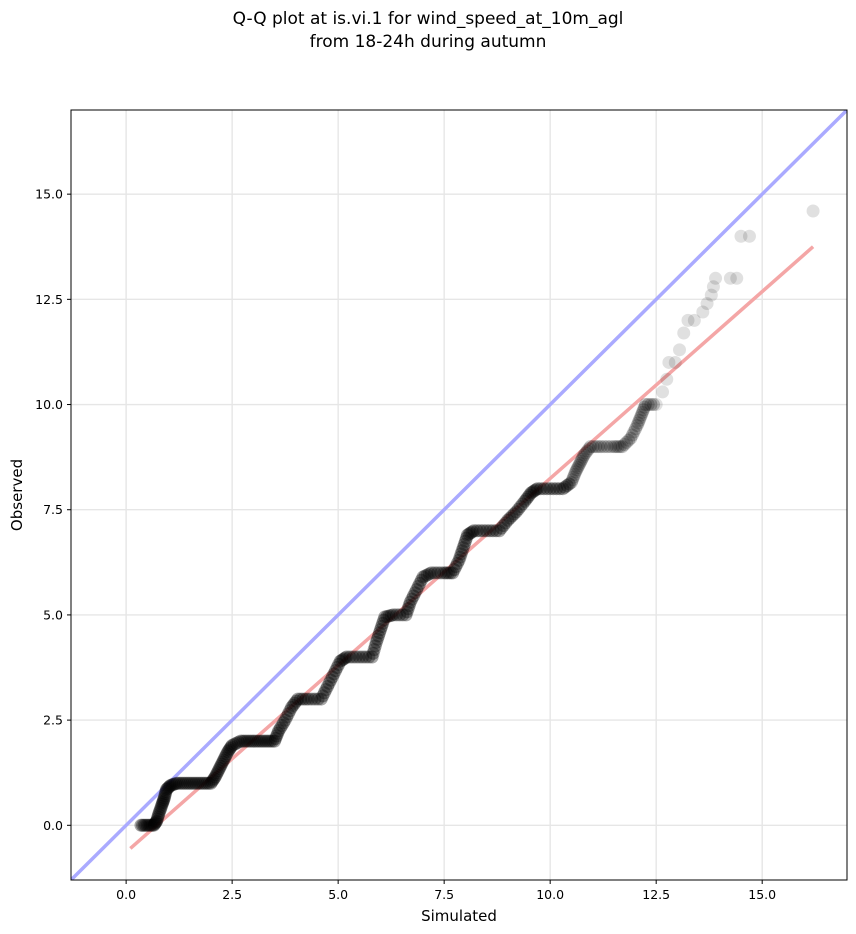  I want to click on x-axis-label: Simulated, so click(459, 916).